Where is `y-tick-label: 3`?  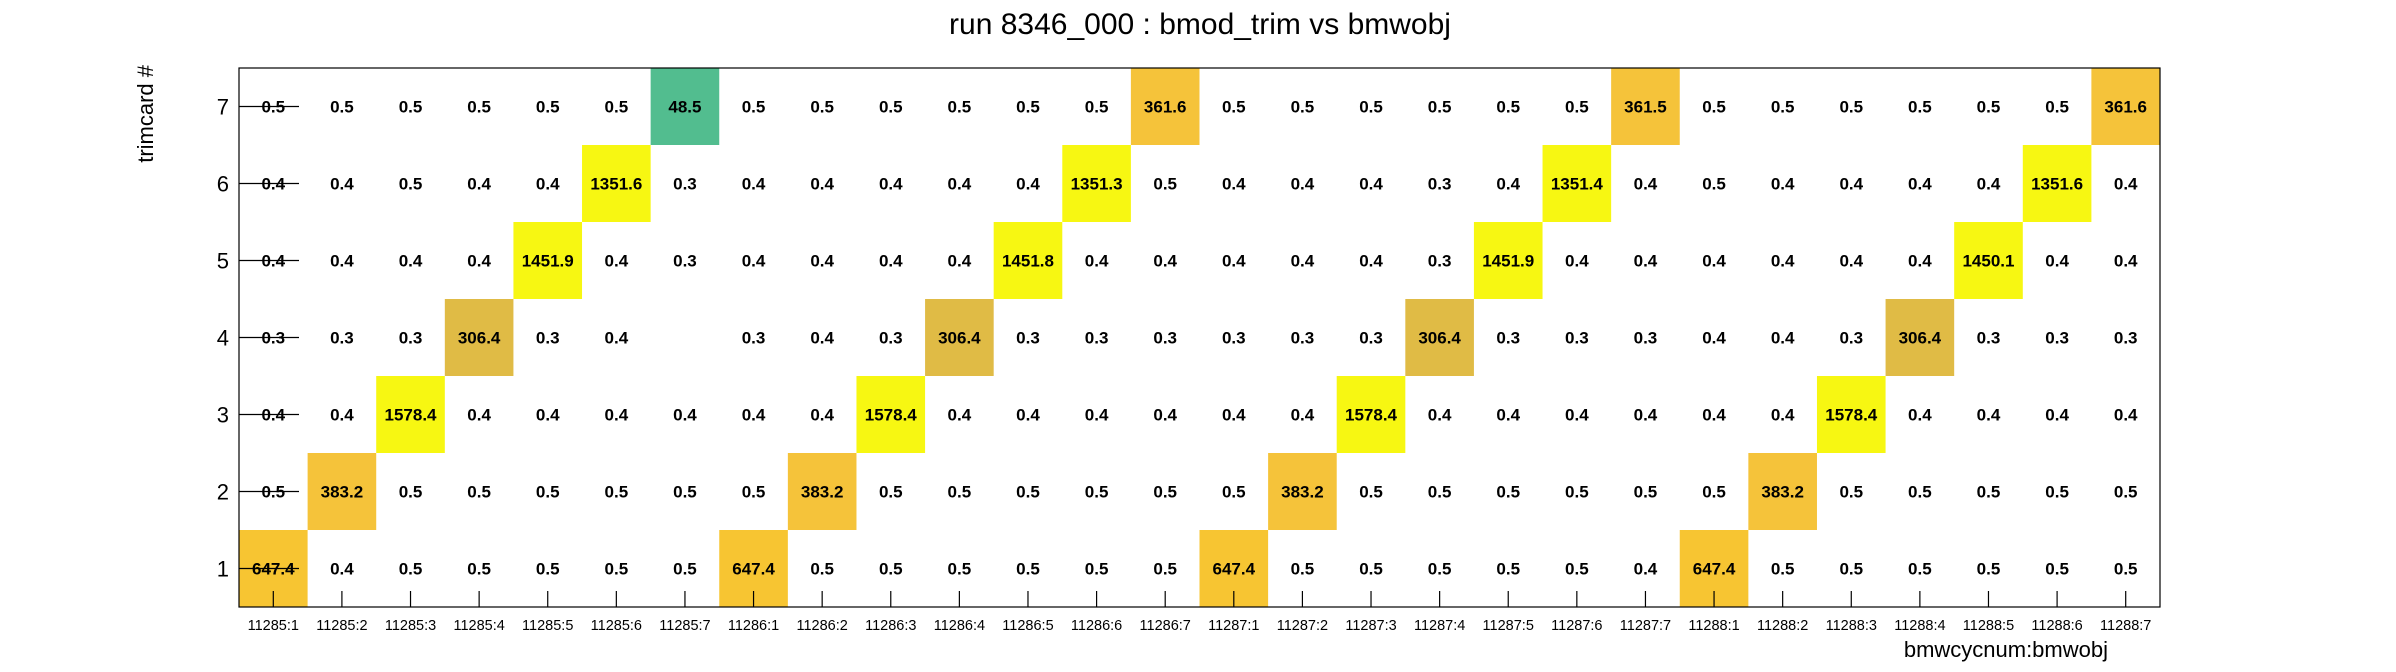
y-tick-label: 3 is located at coordinates (223, 415).